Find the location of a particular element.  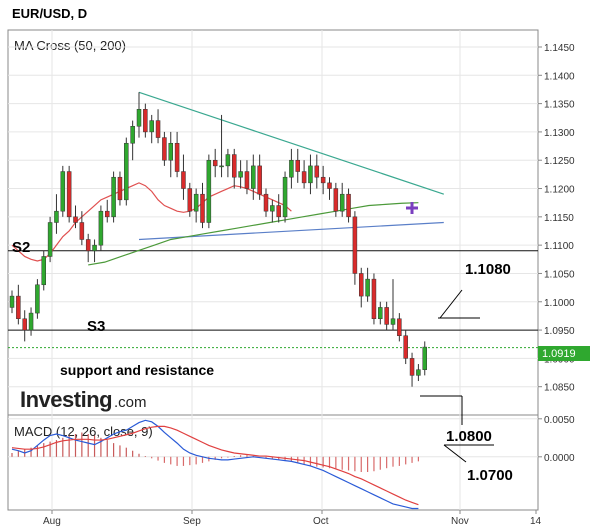

x-tick-label: Oct is located at coordinates (321, 521).